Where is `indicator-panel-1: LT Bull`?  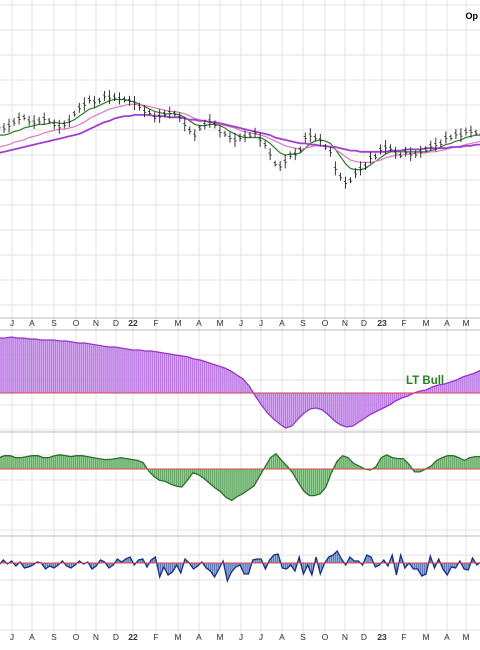 indicator-panel-1: LT Bull is located at coordinates (240, 382).